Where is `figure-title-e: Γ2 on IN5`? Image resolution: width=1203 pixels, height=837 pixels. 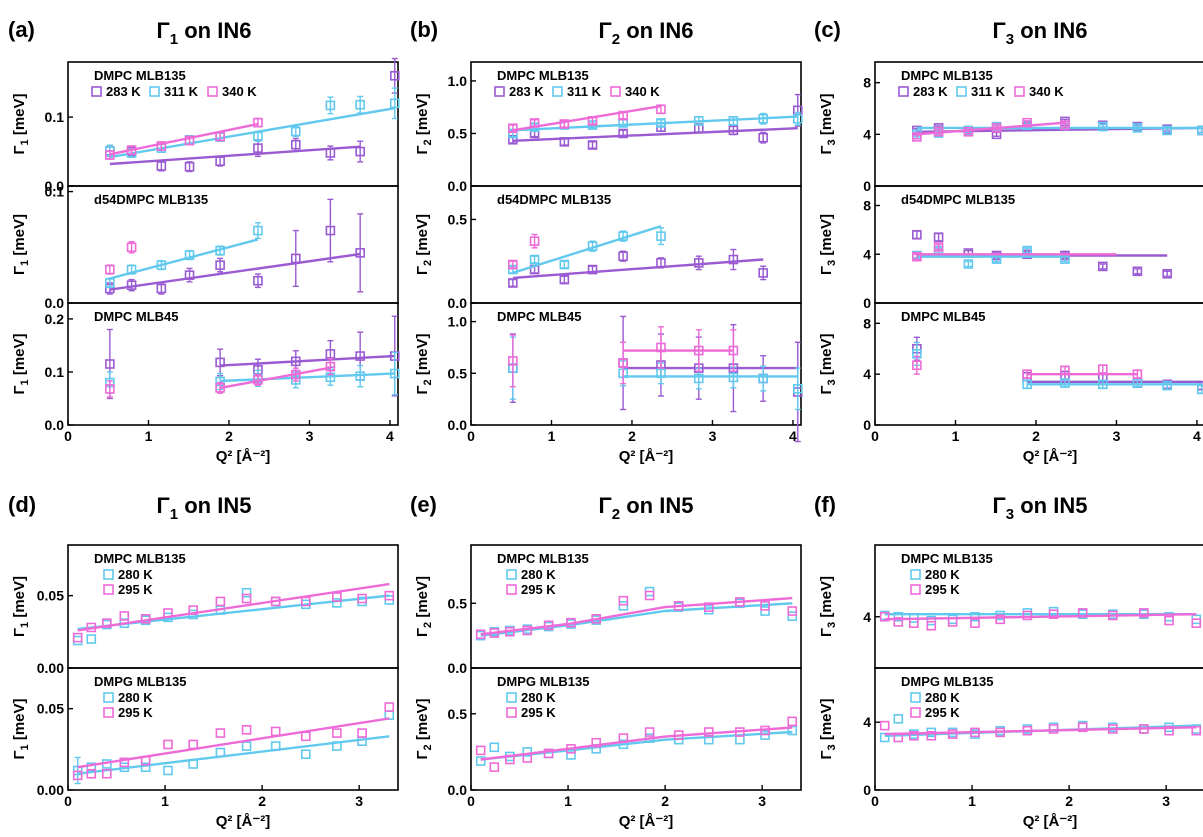
figure-title-e: Γ2 on IN5 is located at coordinates (646, 508).